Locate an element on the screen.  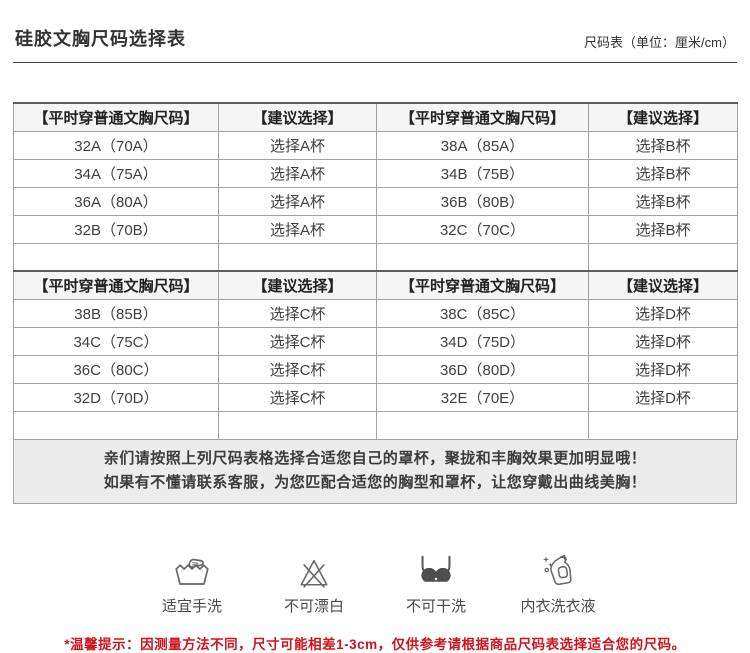
size-cell: 36B（80B） is located at coordinates (482, 201).